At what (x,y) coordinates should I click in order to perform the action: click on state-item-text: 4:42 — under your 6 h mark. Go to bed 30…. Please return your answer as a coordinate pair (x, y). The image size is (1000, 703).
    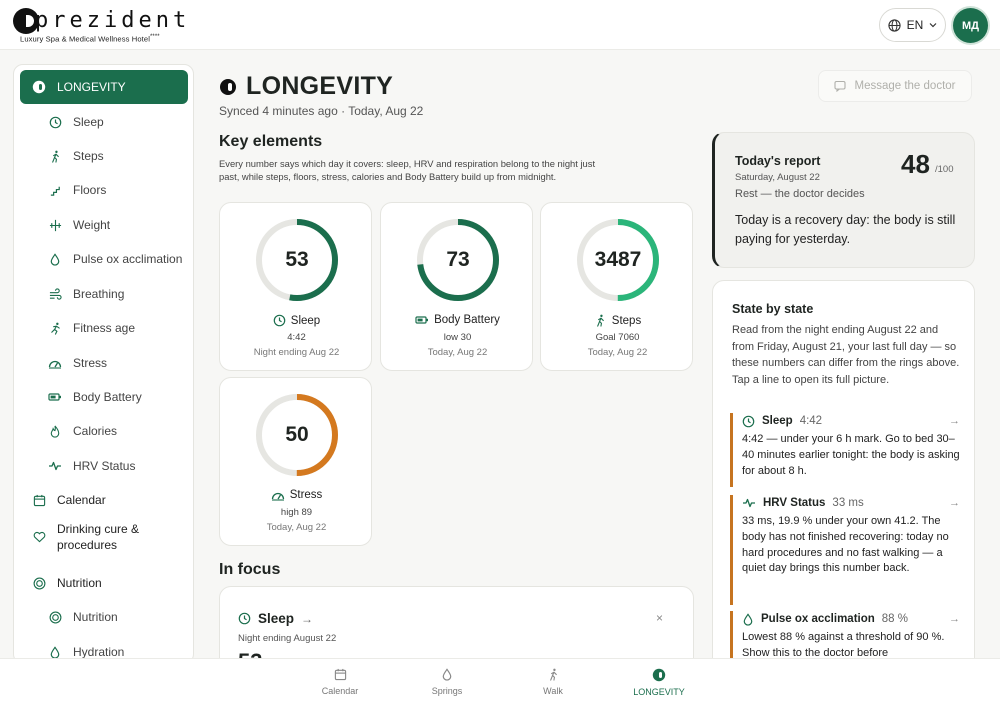
    Looking at the image, I should click on (851, 455).